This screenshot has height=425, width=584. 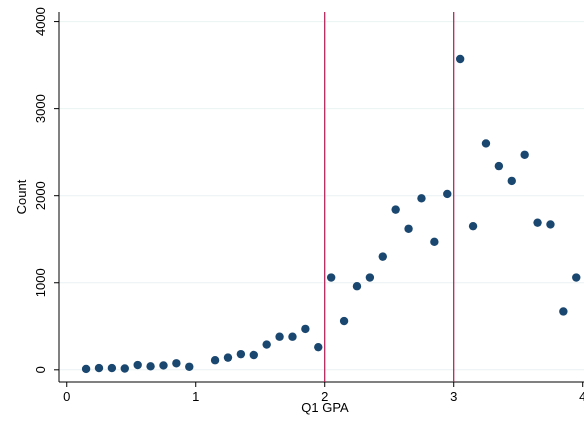 I want to click on y-tick-label: 1000, so click(x=40, y=282).